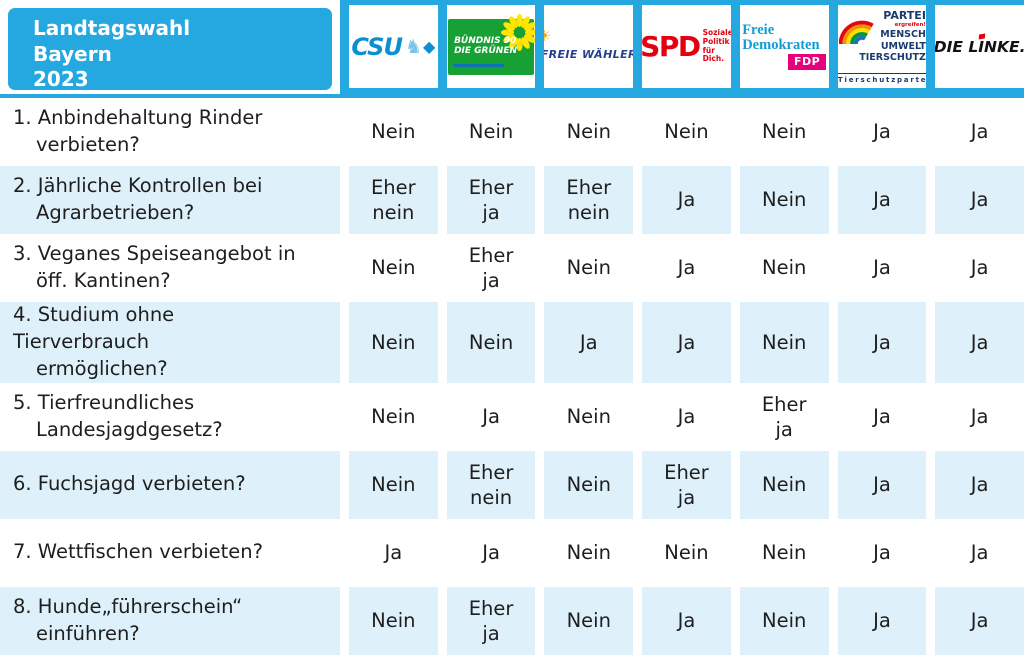  Describe the element at coordinates (88, 633) in the screenshot. I see `question-text-line2: einführen?` at that location.